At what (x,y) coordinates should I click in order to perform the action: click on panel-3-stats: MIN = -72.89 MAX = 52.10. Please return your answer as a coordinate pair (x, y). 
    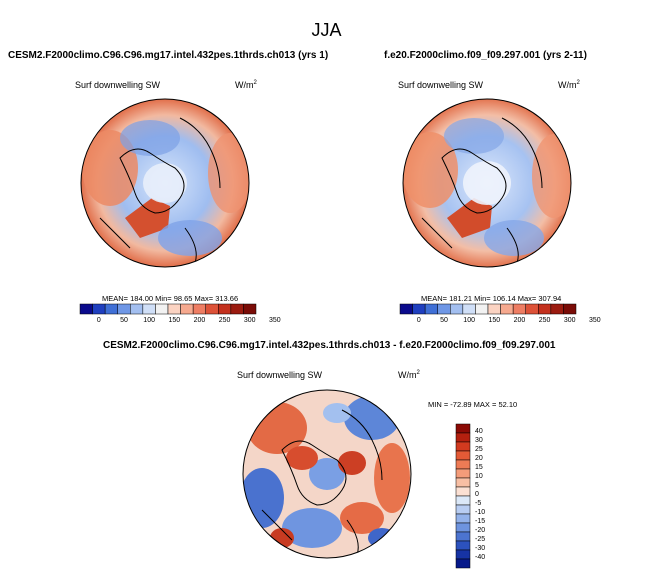
    Looking at the image, I should click on (473, 404).